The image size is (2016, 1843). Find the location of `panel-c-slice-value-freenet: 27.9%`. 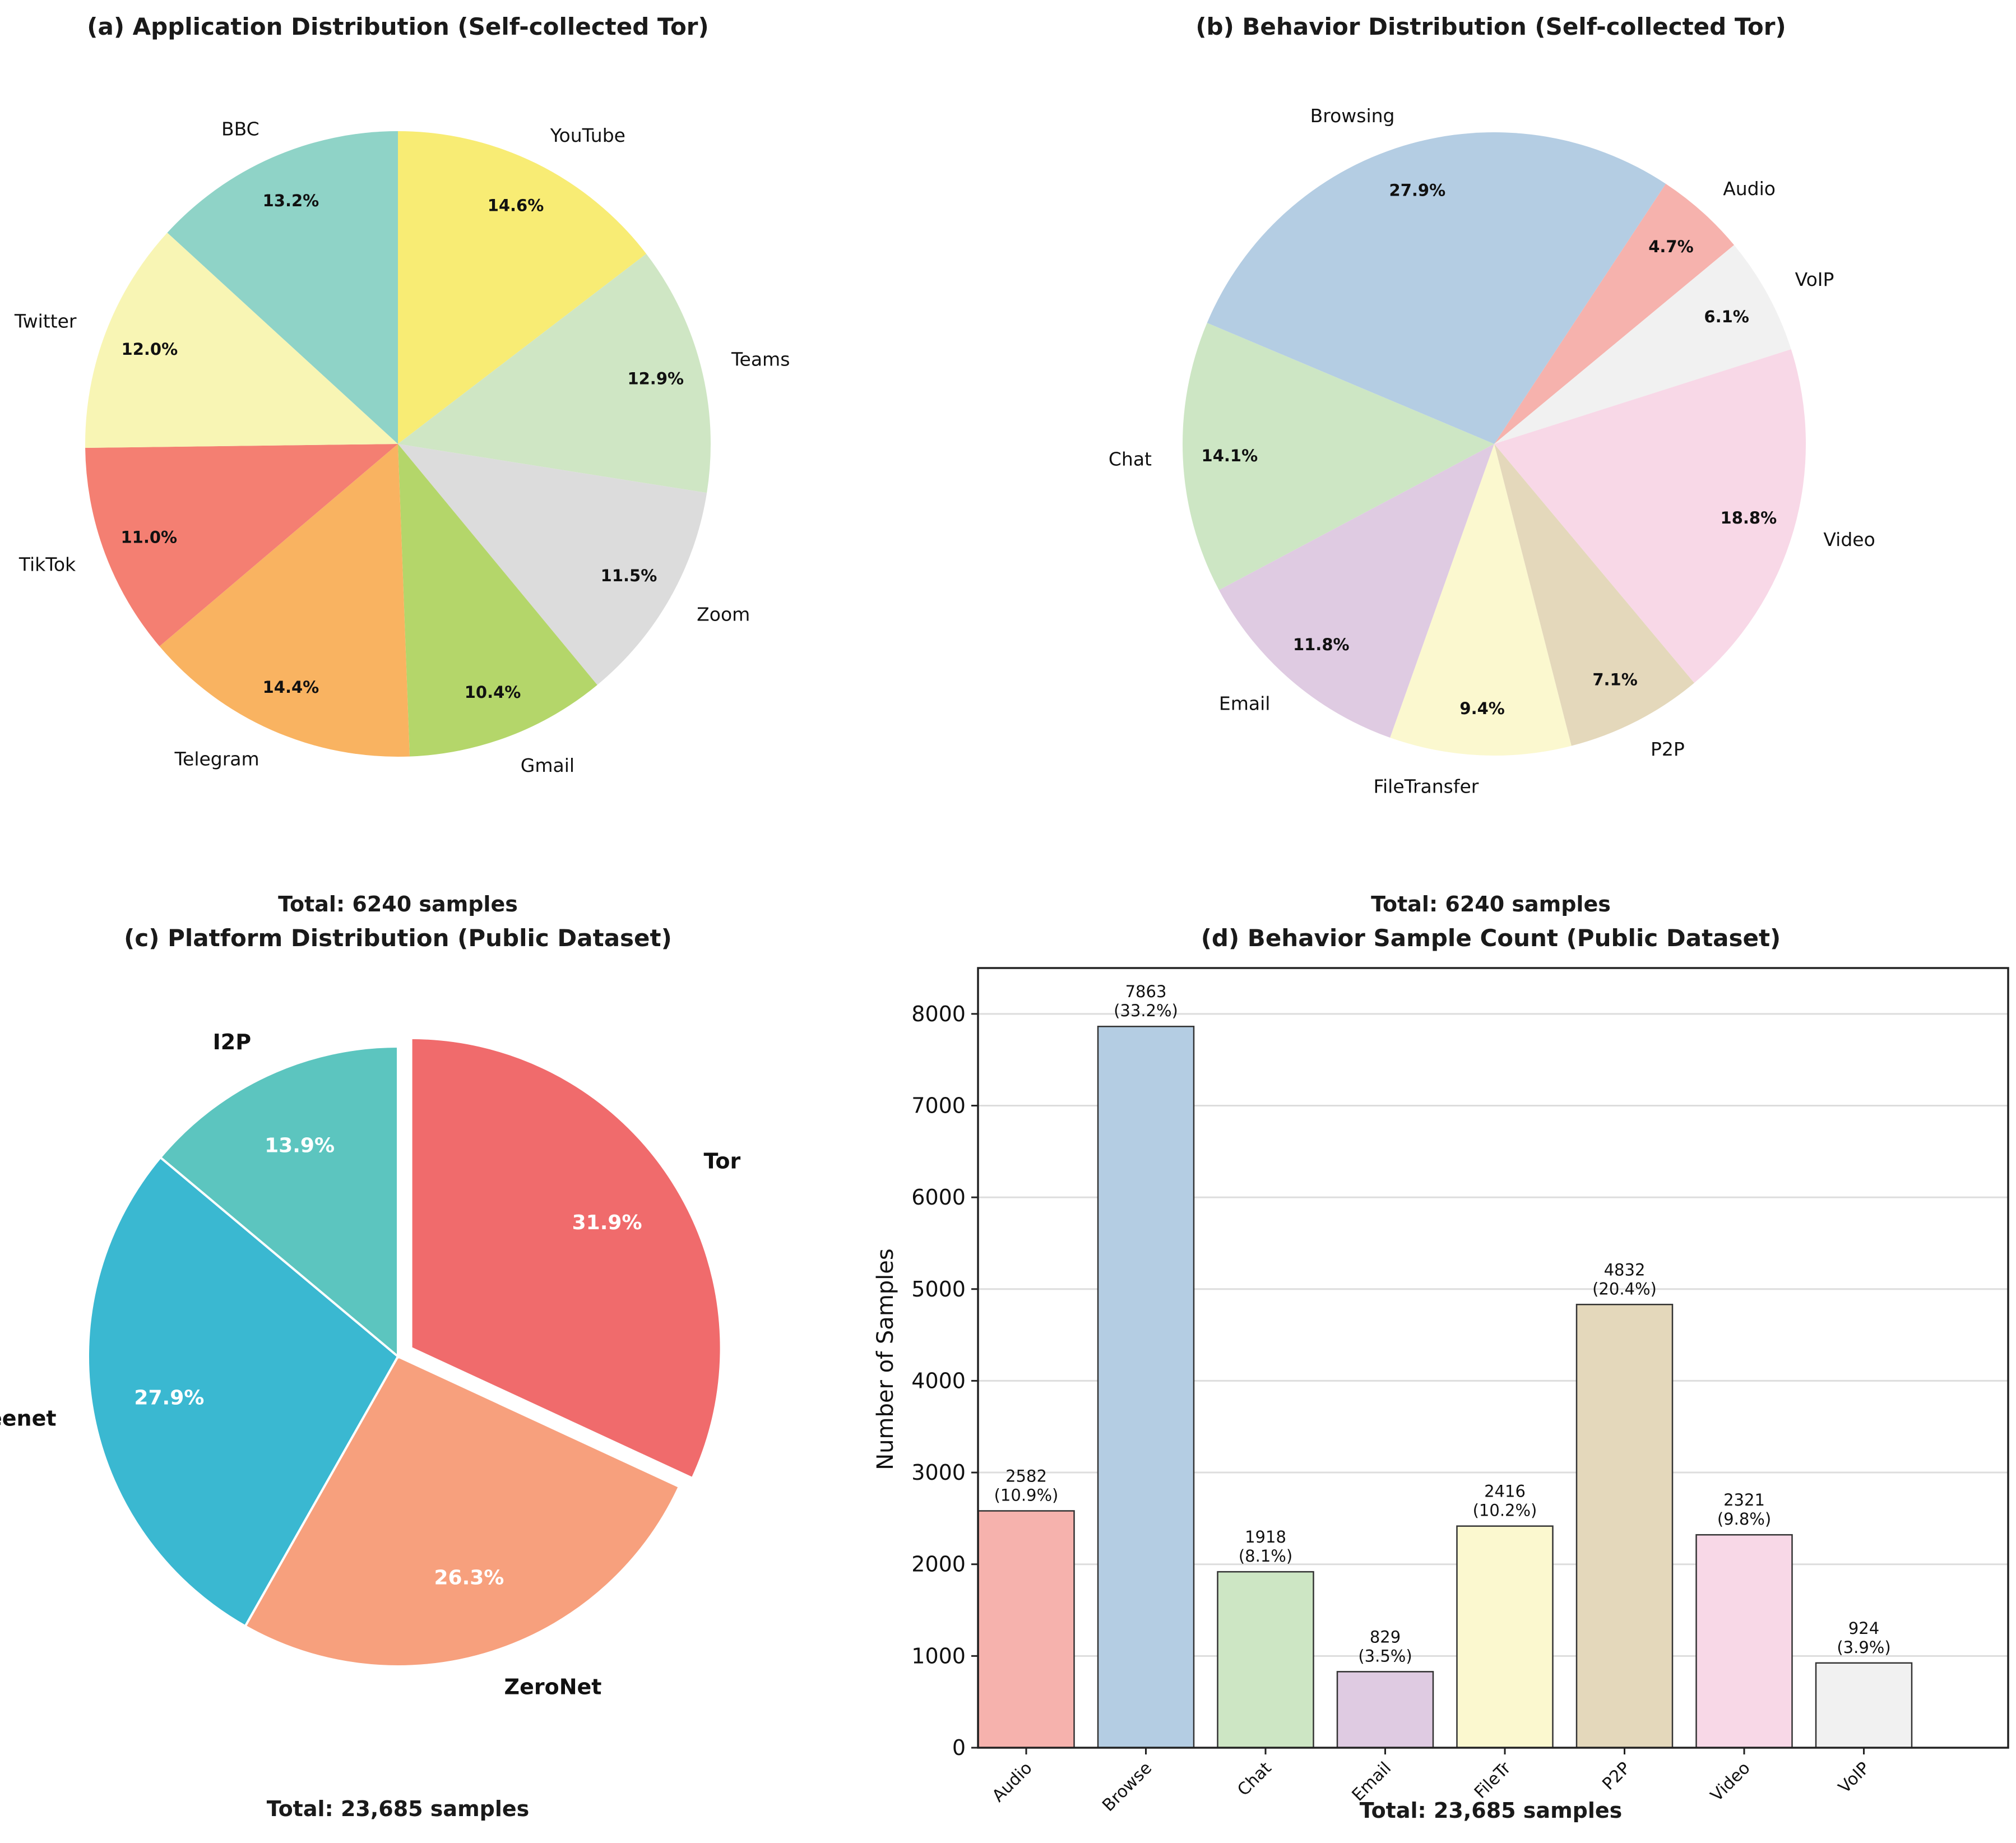

panel-c-slice-value-freenet: 27.9% is located at coordinates (169, 1397).